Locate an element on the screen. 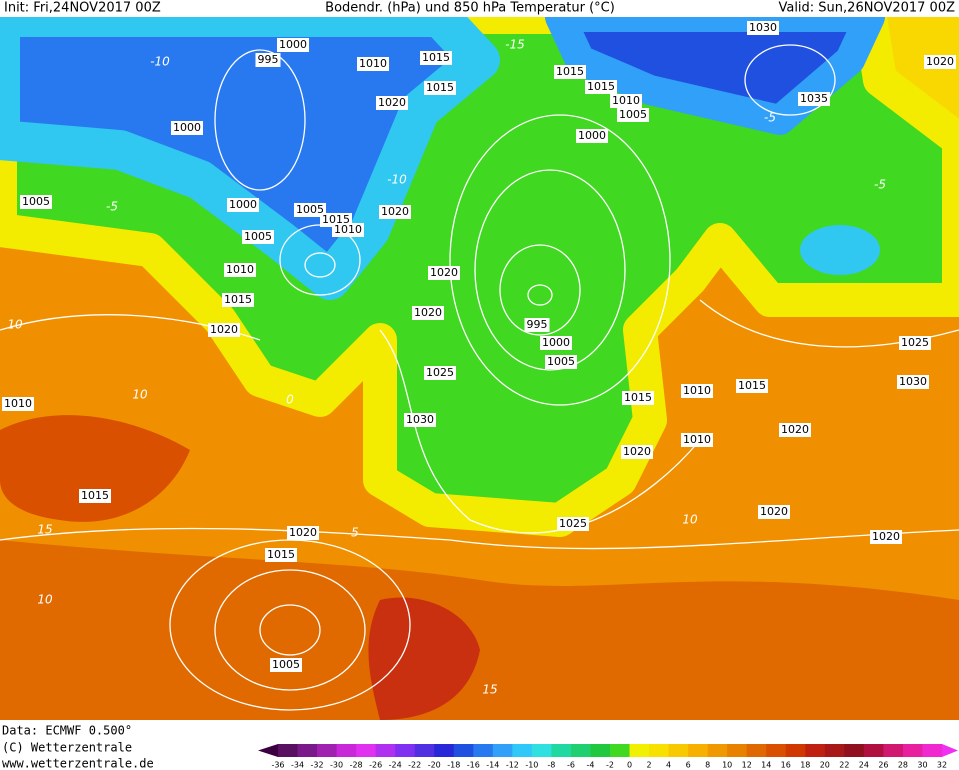 The image size is (959, 770). isobar-label: 1010 is located at coordinates (348, 230).